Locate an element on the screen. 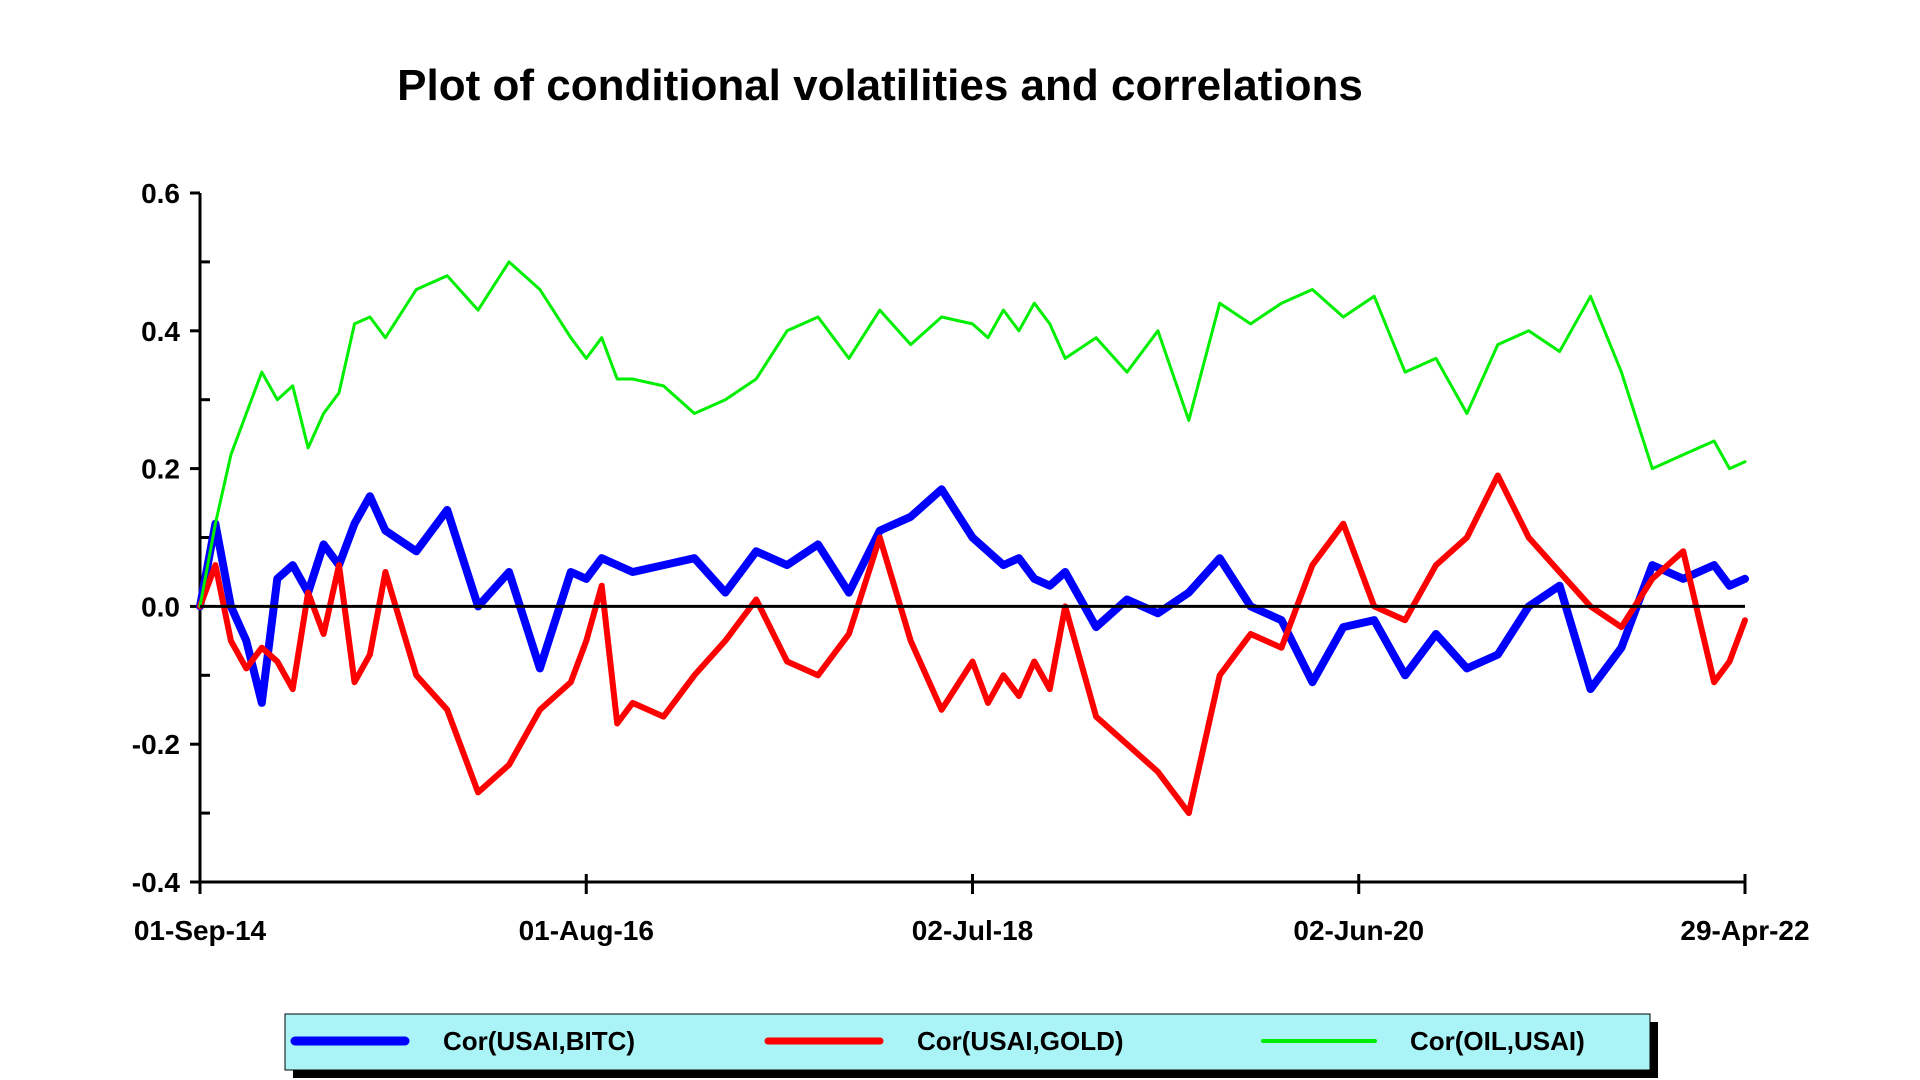  x-tick-label: 01-Aug-16 is located at coordinates (586, 930).